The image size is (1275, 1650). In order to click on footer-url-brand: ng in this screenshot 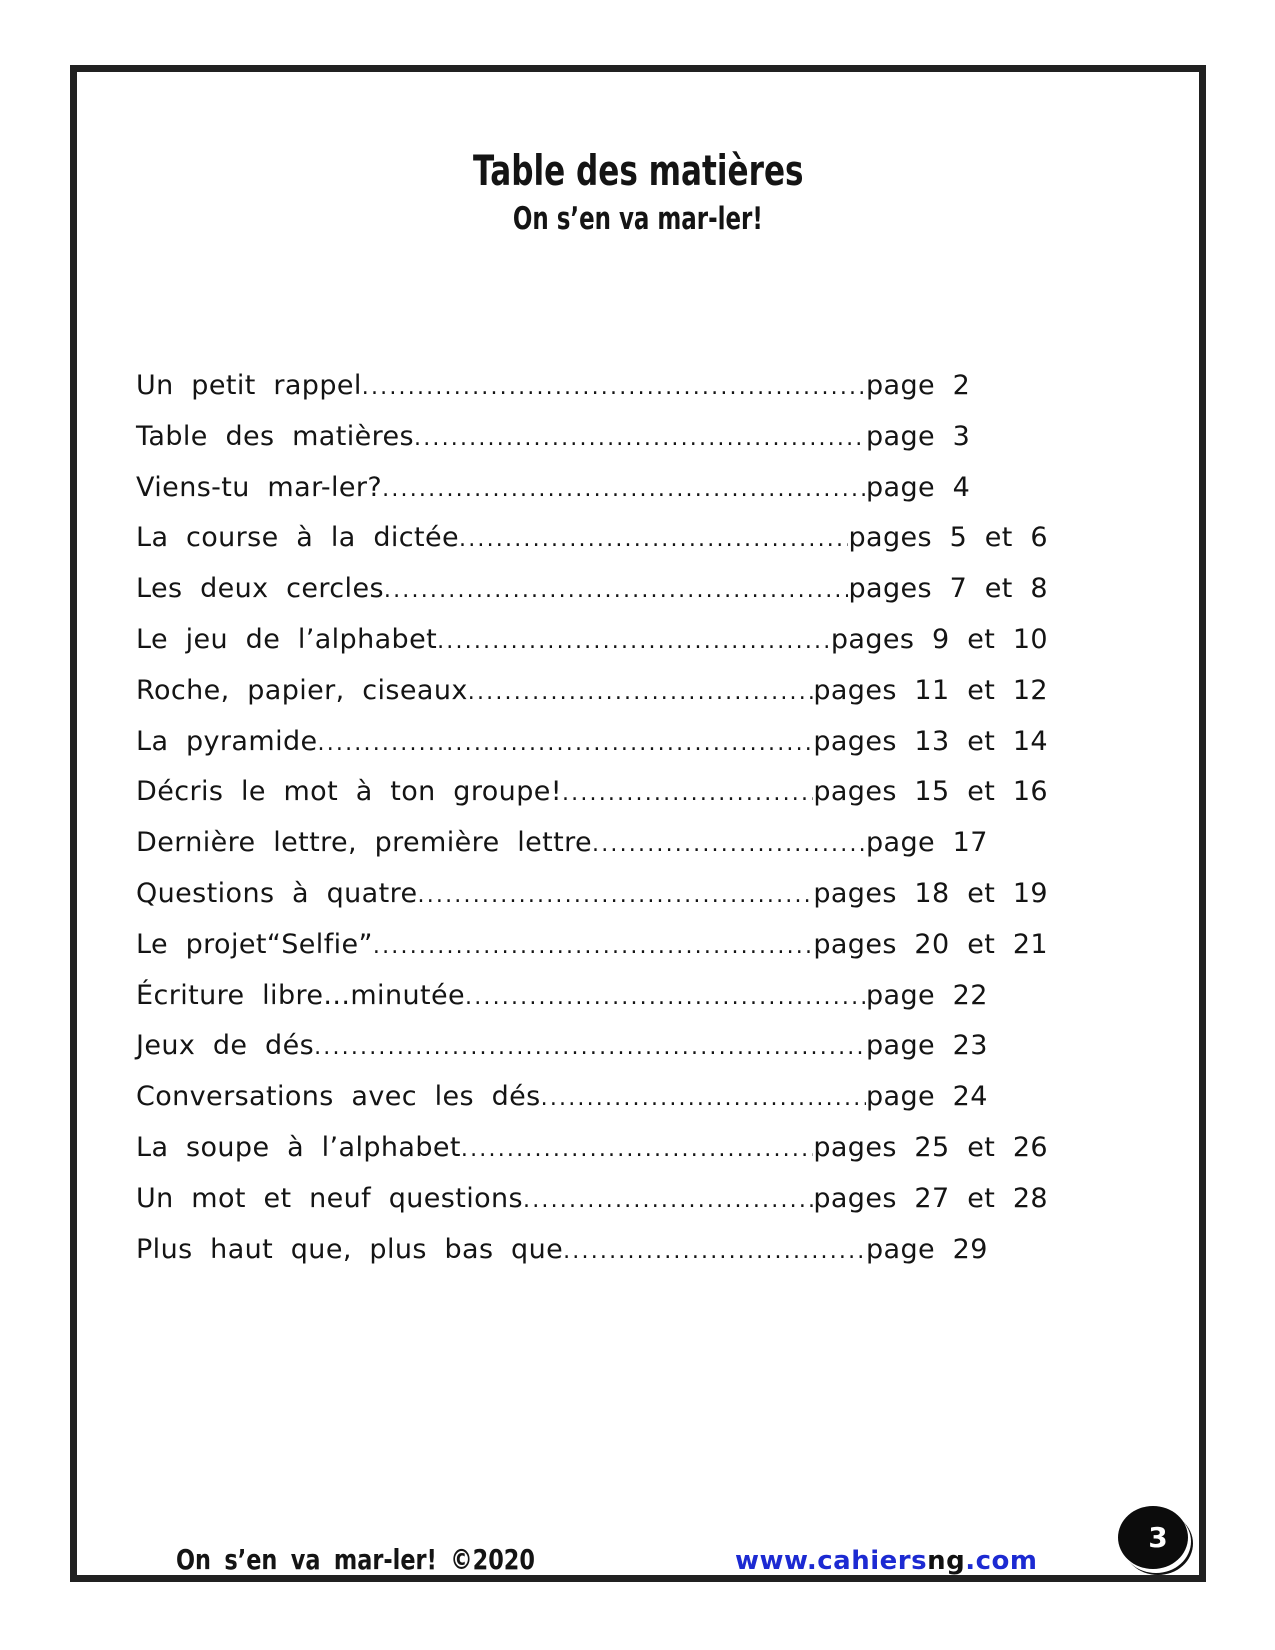, I will do `click(946, 1561)`.